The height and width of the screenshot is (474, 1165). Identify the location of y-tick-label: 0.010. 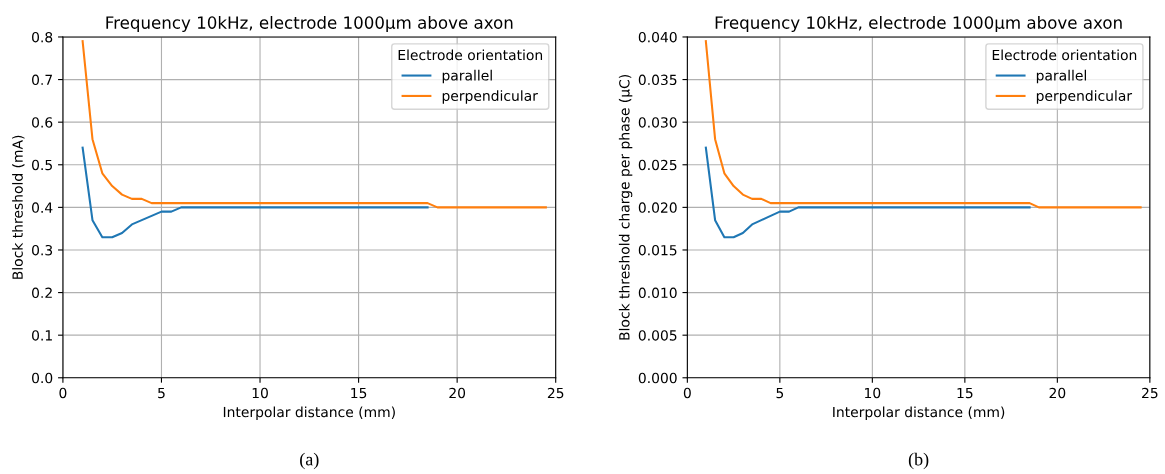
(657, 293).